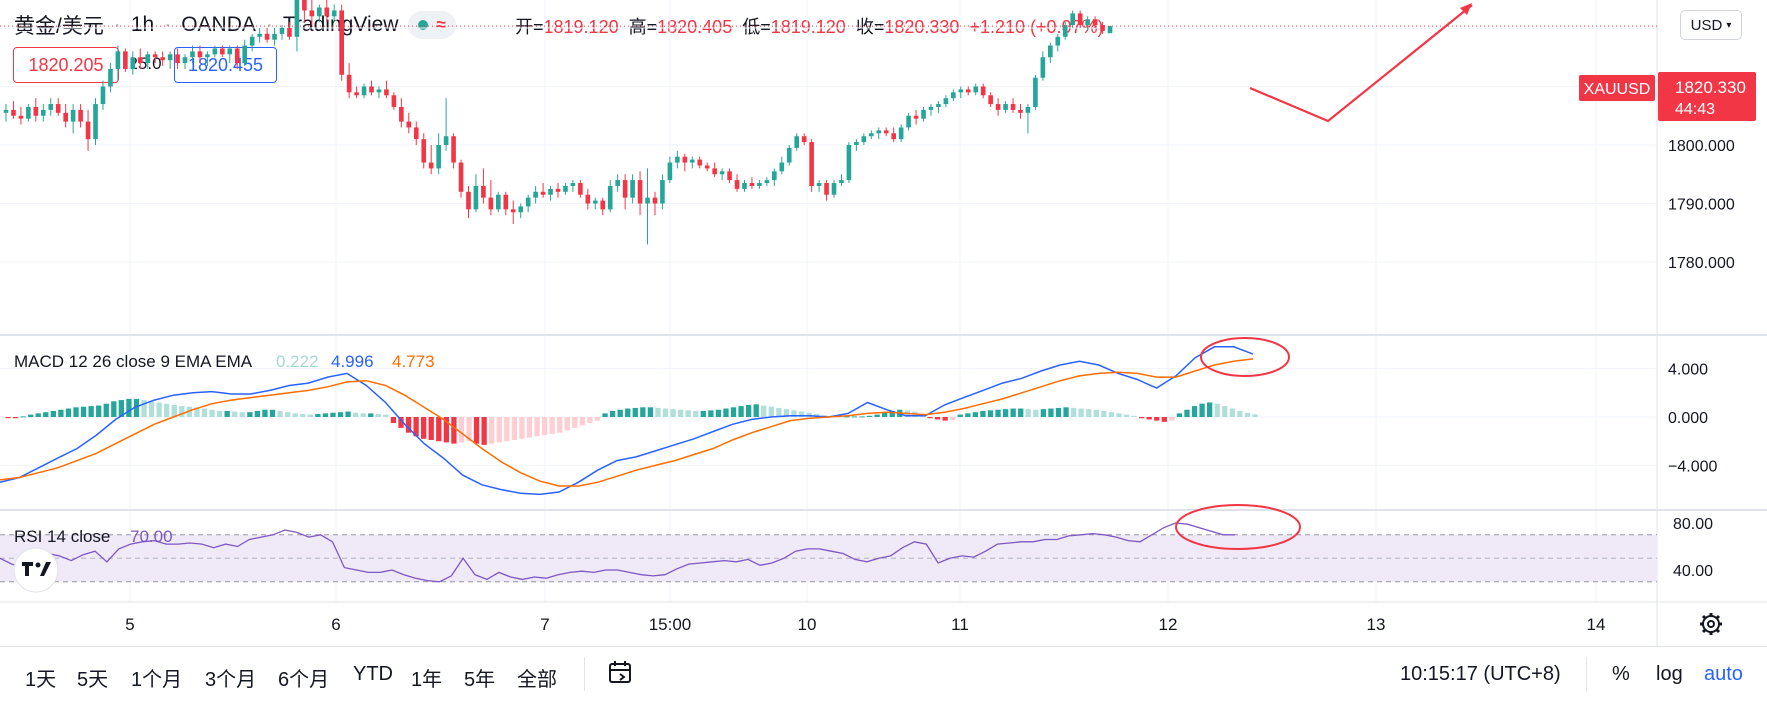 This screenshot has height=704, width=1767. What do you see at coordinates (373, 674) in the screenshot?
I see `range-button-ytd: YTD` at bounding box center [373, 674].